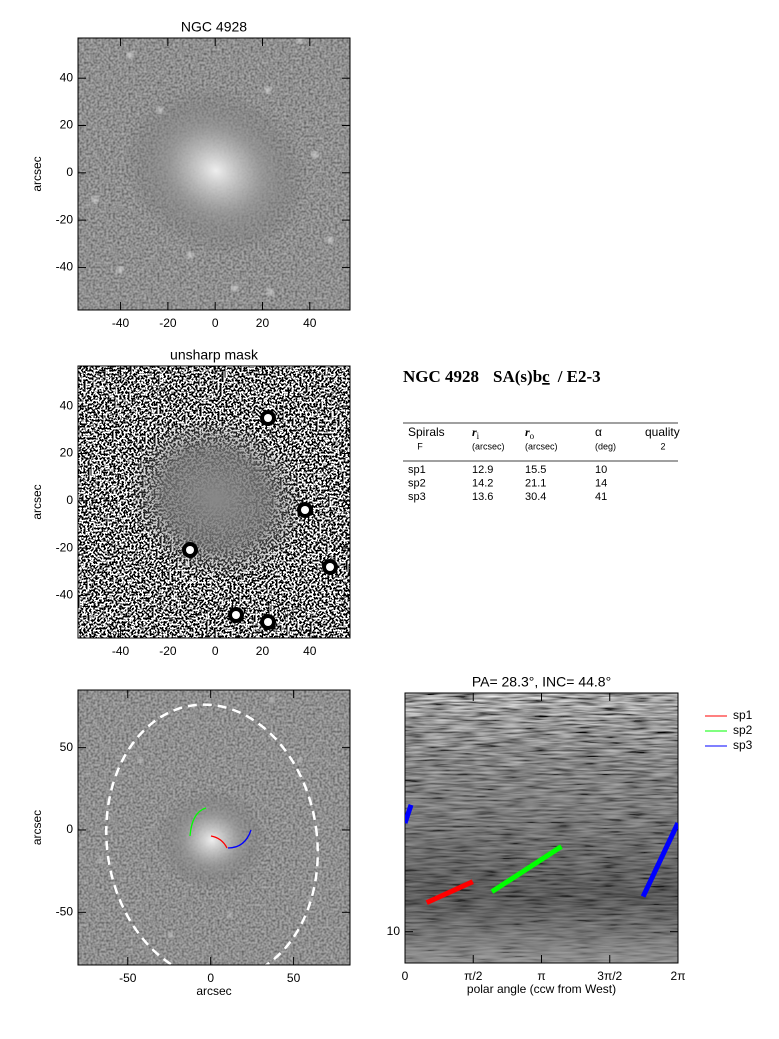 The width and height of the screenshot is (779, 1039). I want to click on image-shade, so click(541, 828).